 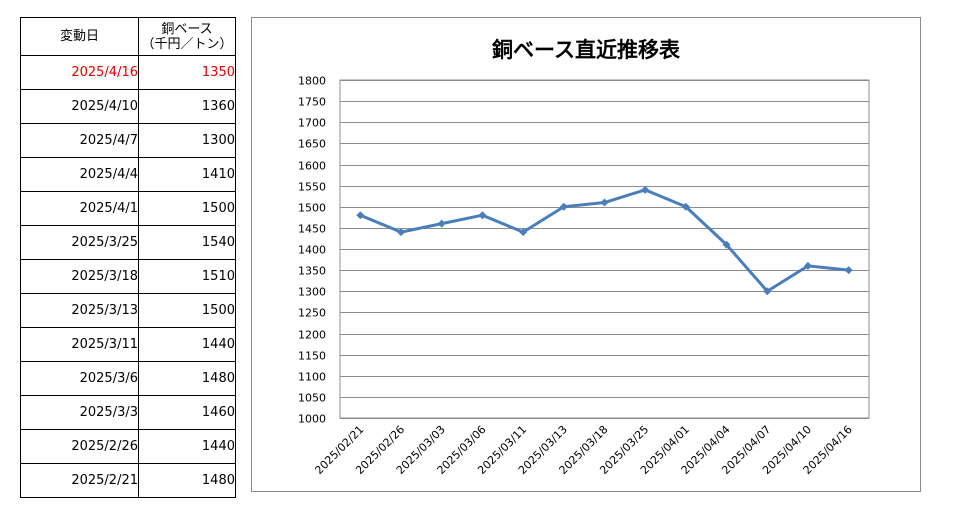 What do you see at coordinates (586, 50) in the screenshot?
I see `chart-title: 銅ベース直近推移表` at bounding box center [586, 50].